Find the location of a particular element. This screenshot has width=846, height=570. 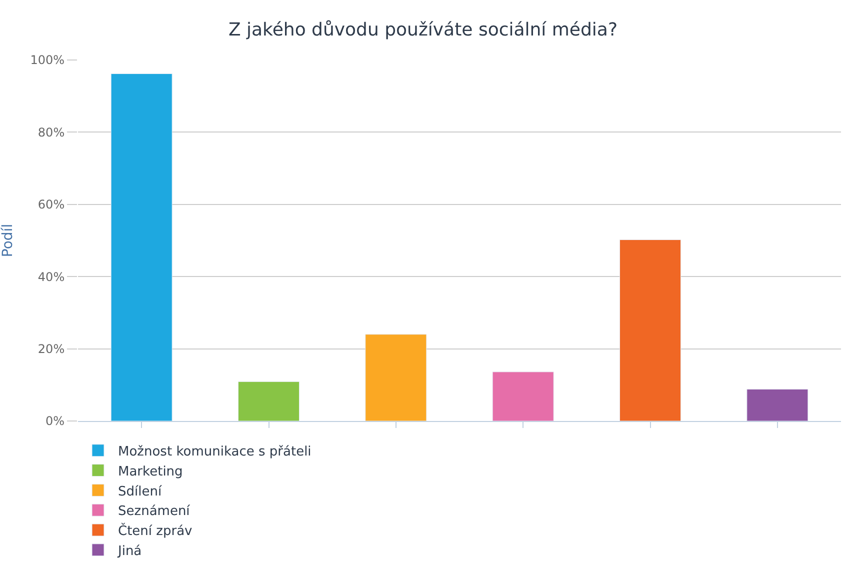

legend-label: Čtení zpráv is located at coordinates (155, 531).